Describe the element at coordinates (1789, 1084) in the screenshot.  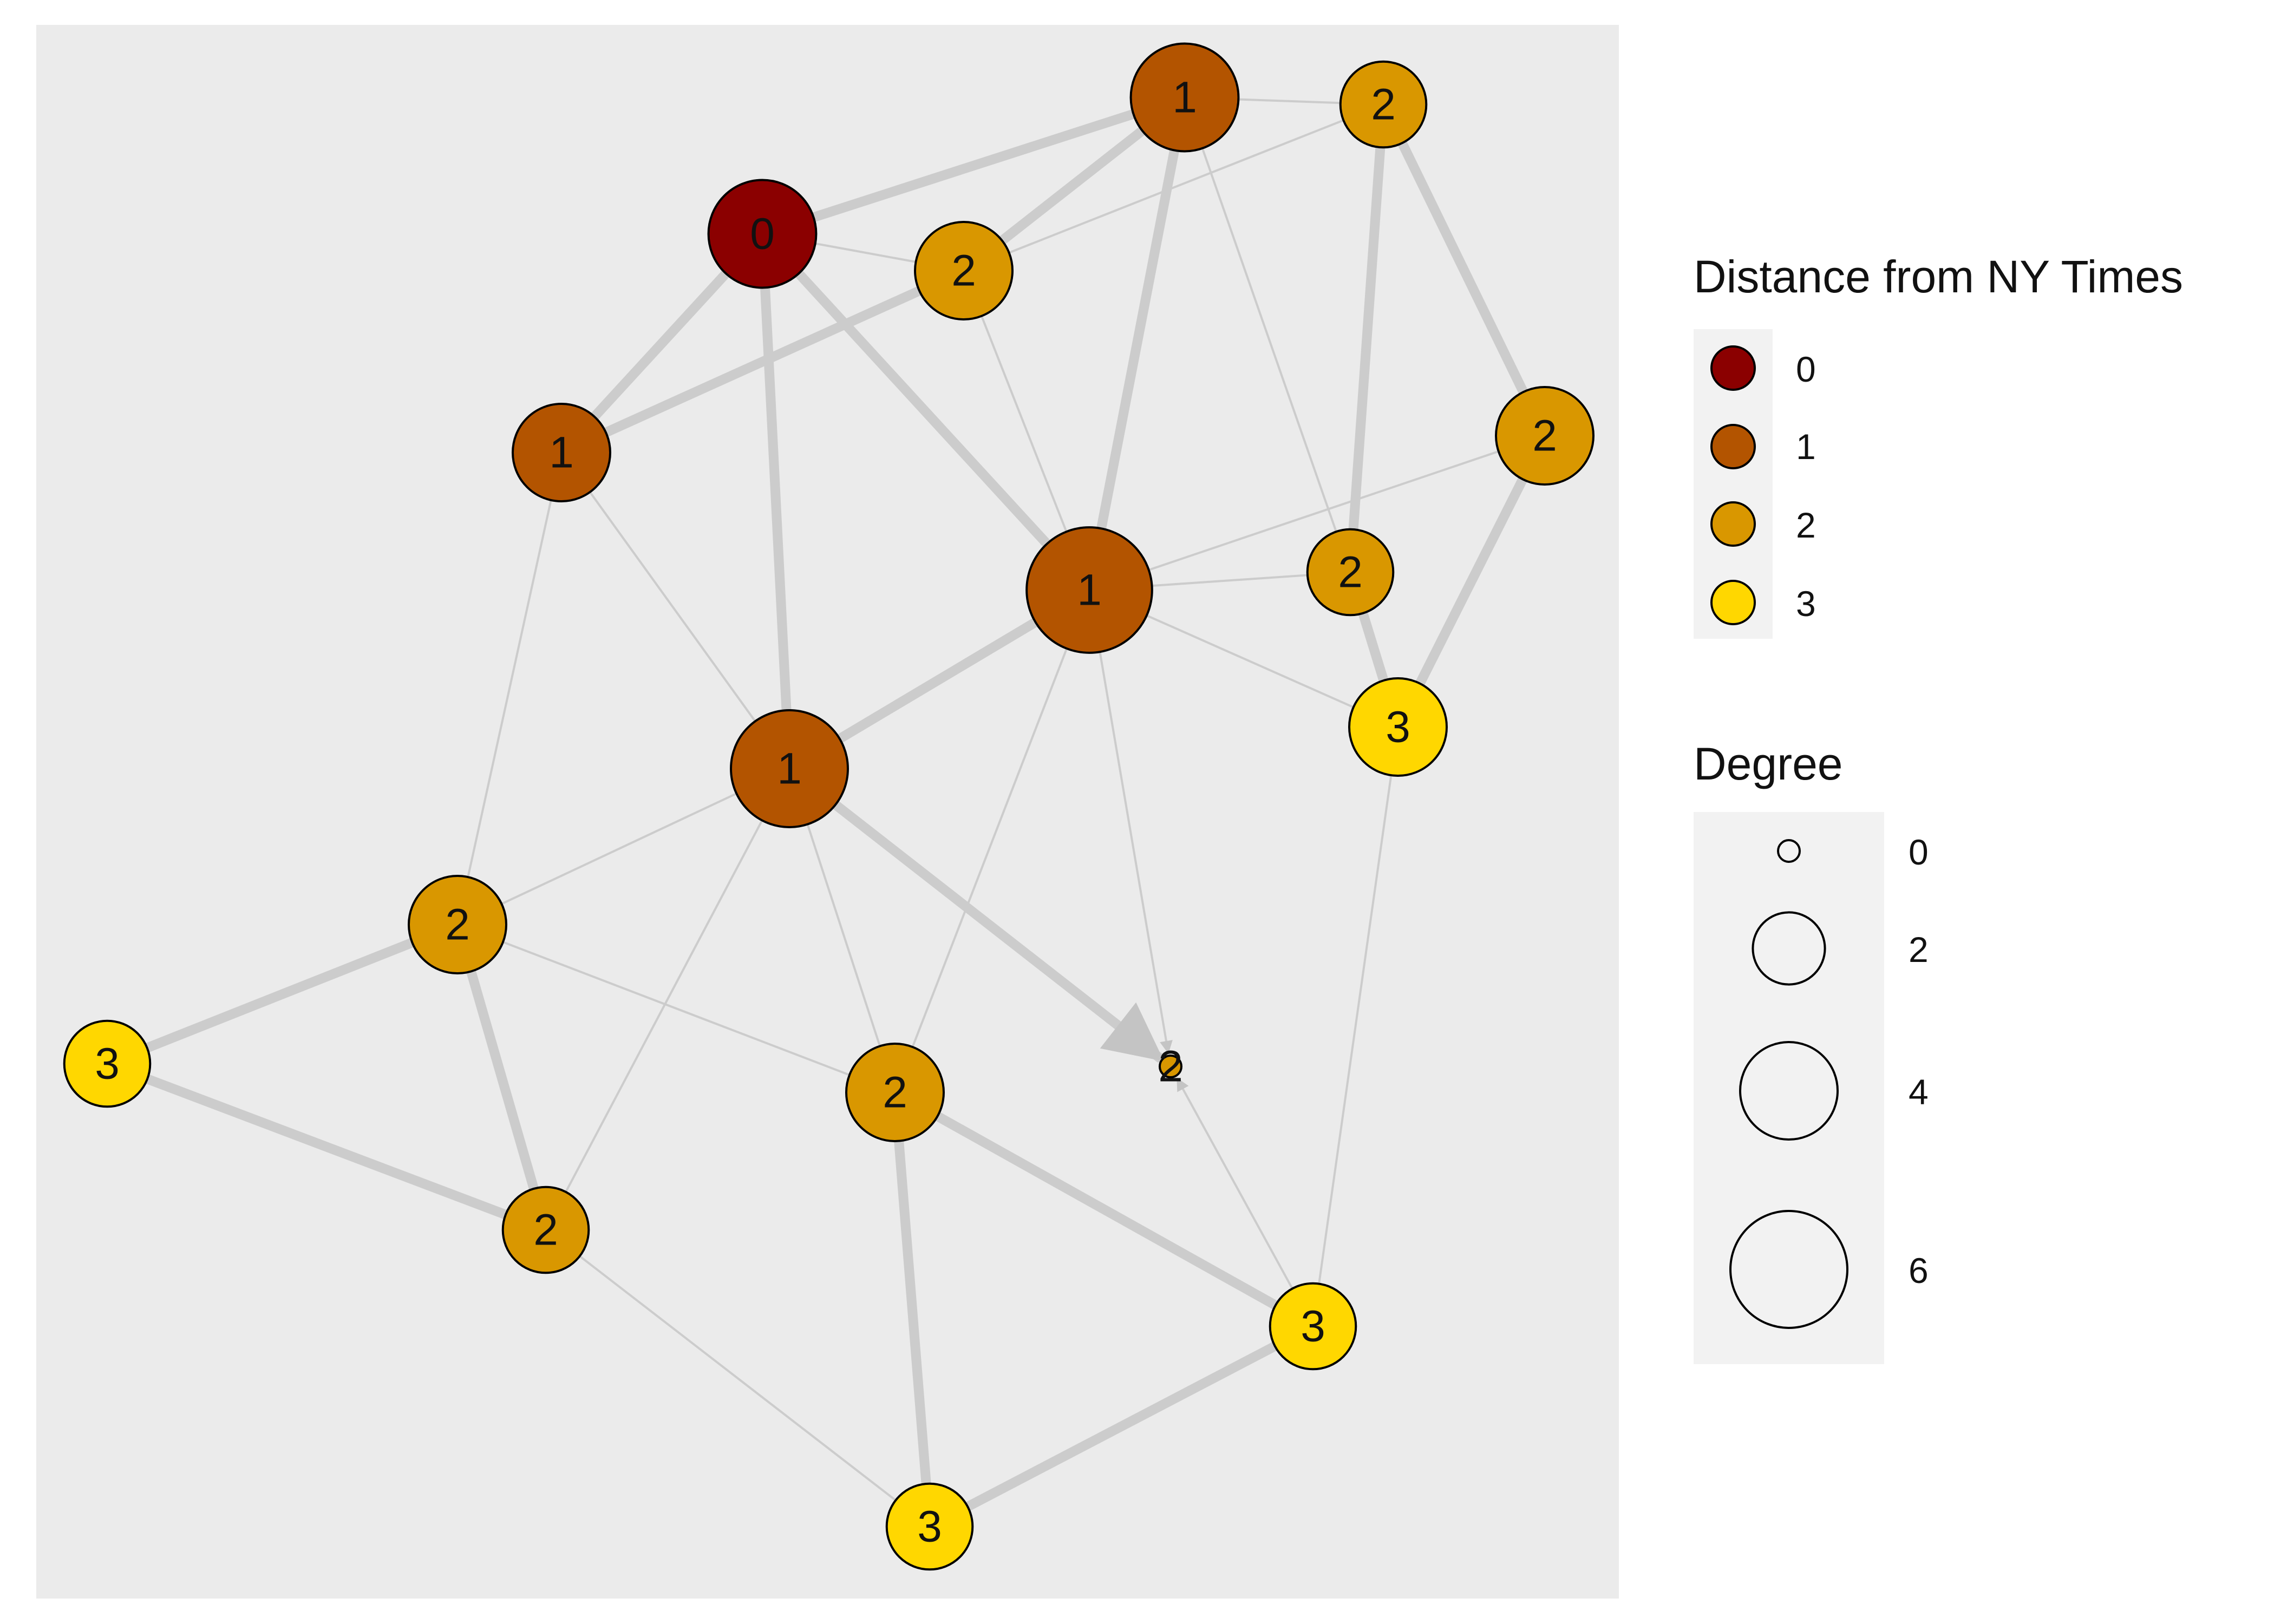
I see `legend-degree-keys` at that location.